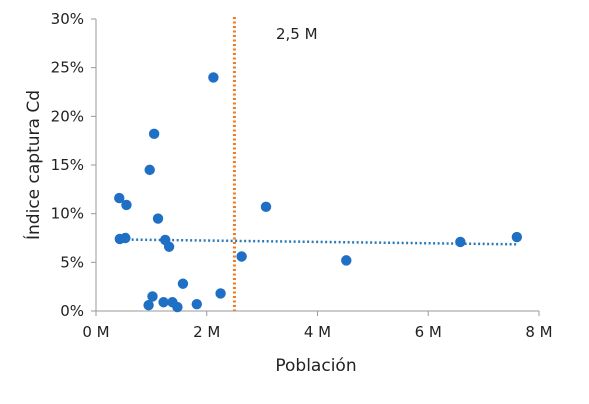  I want to click on x-tick-label: 8 M, so click(538, 332).